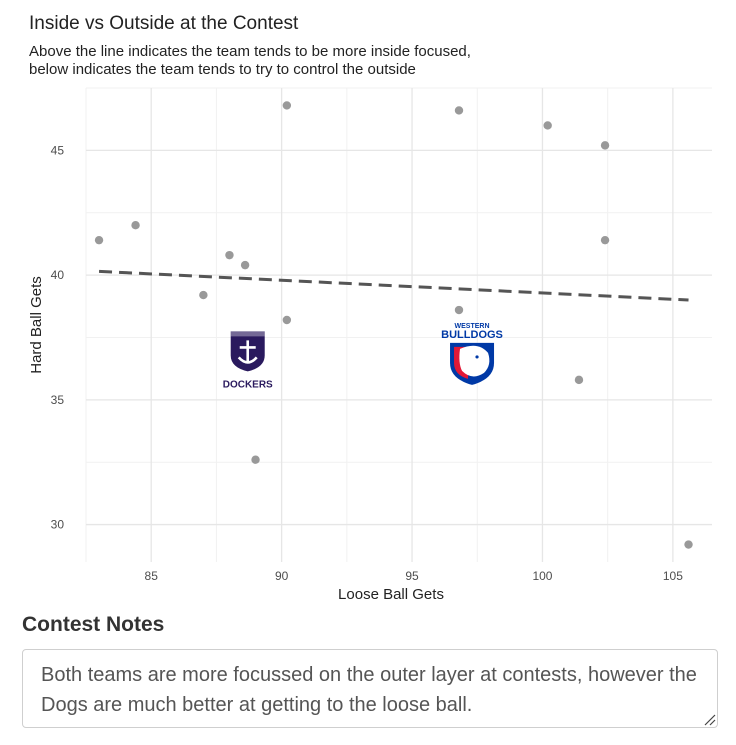 This screenshot has width=736, height=745. What do you see at coordinates (36, 325) in the screenshot?
I see `y-axis-label: Hard Ball Gets` at bounding box center [36, 325].